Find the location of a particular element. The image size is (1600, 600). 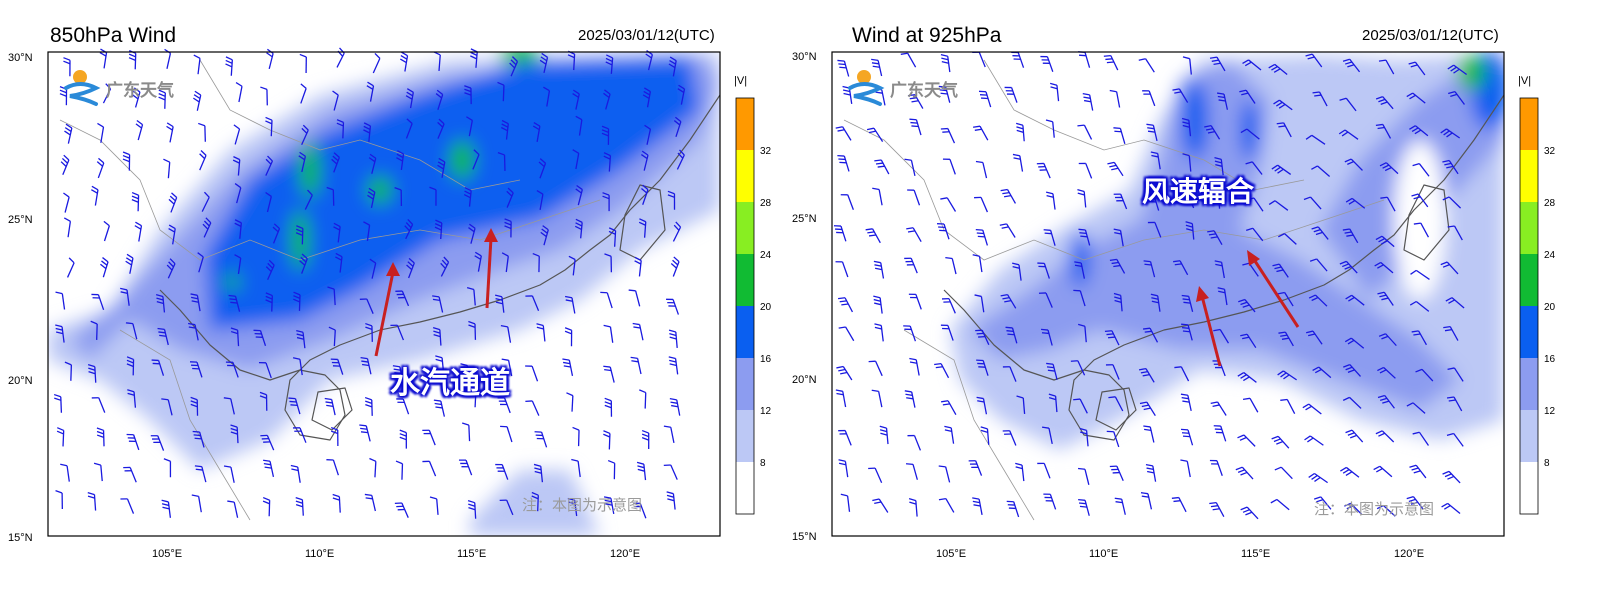

cb-tick-32: 32 is located at coordinates (766, 151).